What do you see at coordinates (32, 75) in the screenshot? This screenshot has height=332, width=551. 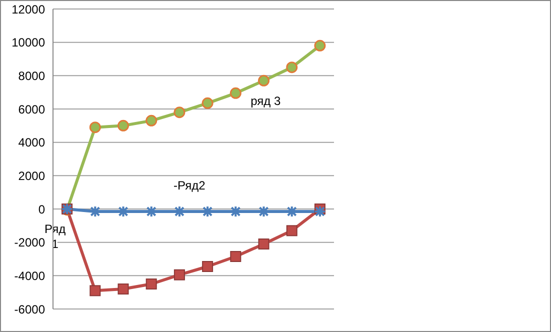 I see `y-tick-label: 8000` at bounding box center [32, 75].